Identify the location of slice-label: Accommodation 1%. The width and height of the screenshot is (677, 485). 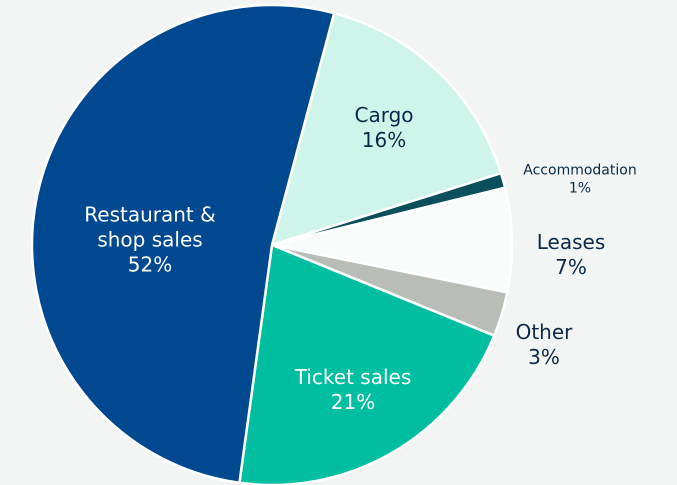
(580, 180).